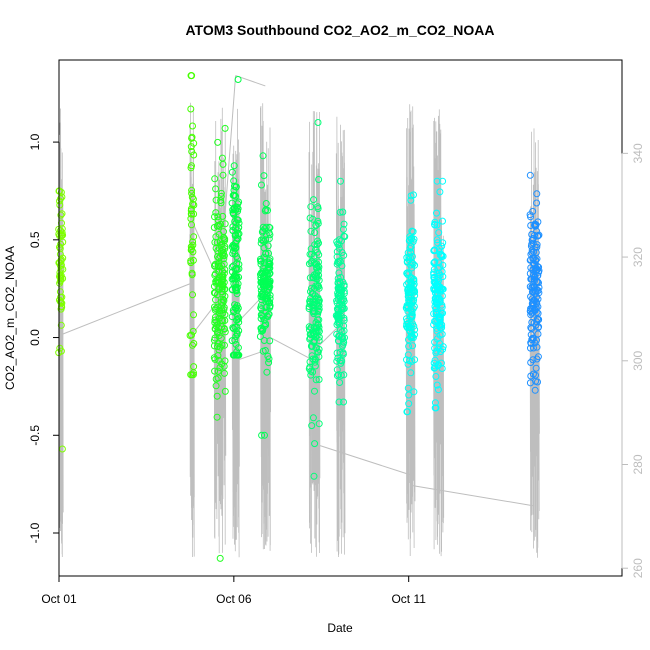  Describe the element at coordinates (10, 318) in the screenshot. I see `y-axis-label: CO2_AO2_m_CO2_NOAA` at that location.